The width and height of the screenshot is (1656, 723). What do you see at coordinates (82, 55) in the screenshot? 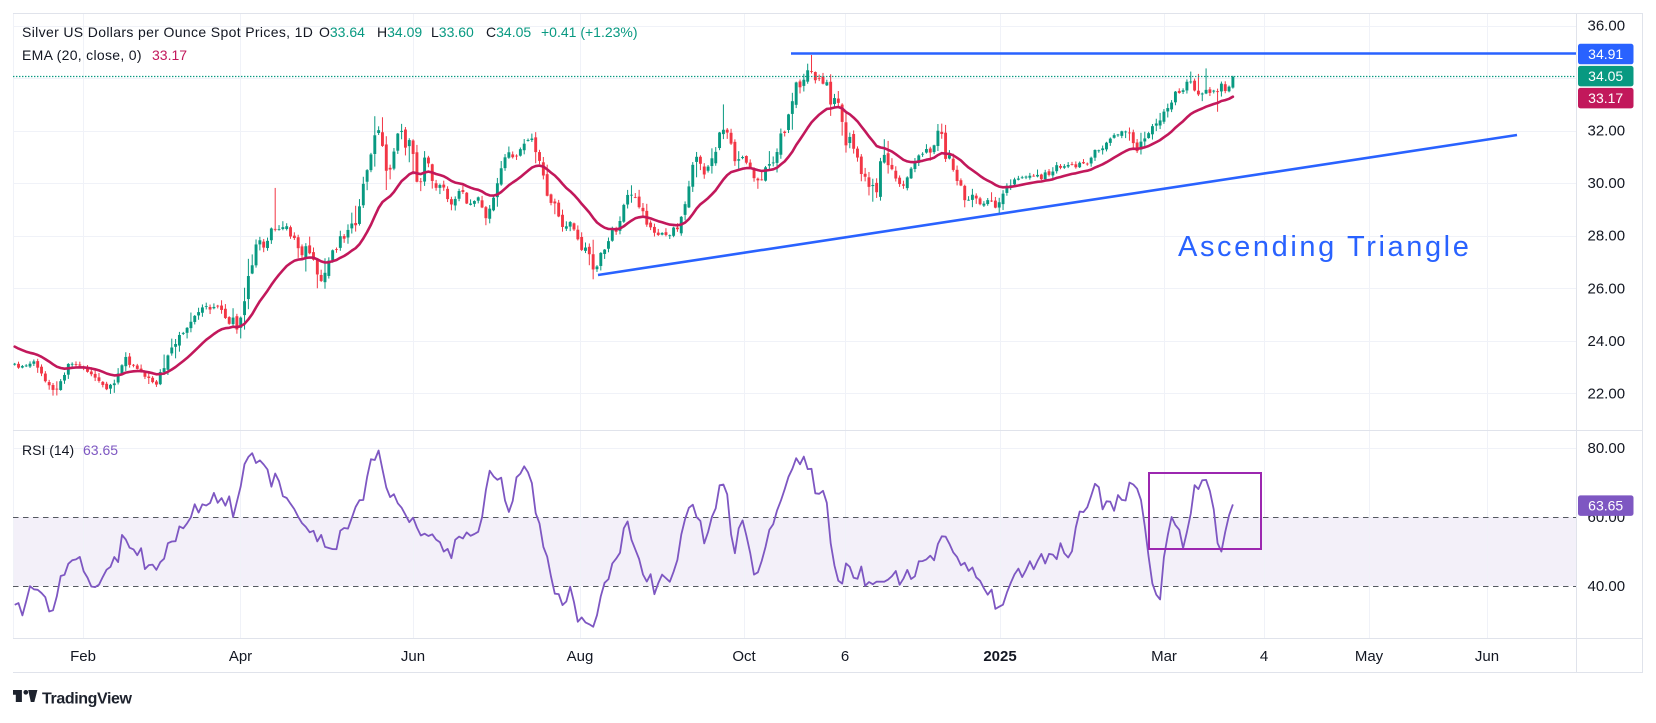
I see `svg-text: EMA (20, close, 0)` at bounding box center [82, 55].